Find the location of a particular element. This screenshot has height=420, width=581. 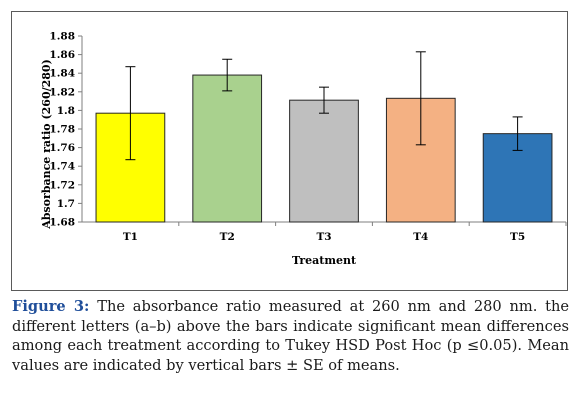

x-axis-title: Treatment is located at coordinates (324, 260).